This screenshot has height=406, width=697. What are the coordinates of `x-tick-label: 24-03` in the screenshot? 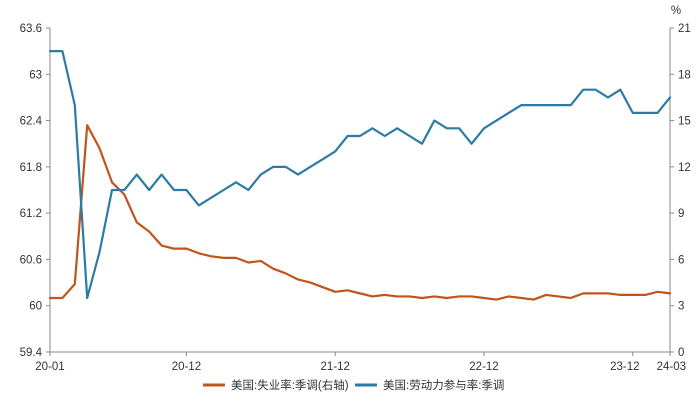 It's located at (671, 367).